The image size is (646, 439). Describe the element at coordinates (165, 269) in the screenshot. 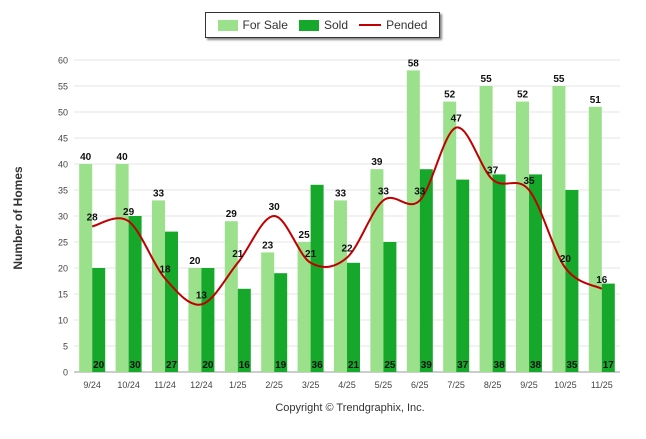

I see `data-label-pended: 18` at that location.